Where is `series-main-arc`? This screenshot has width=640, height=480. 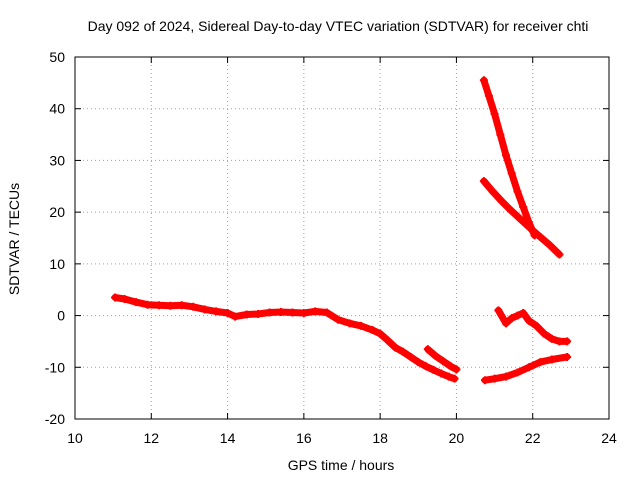 series-main-arc is located at coordinates (284, 338).